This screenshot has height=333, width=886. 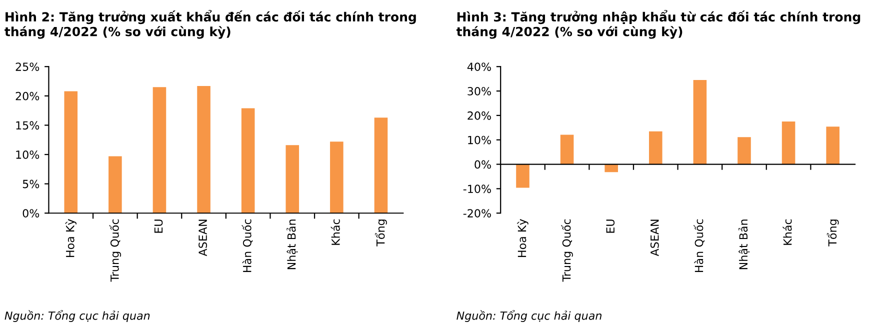 What do you see at coordinates (477, 189) in the screenshot?
I see `y-tick-label: -10%` at bounding box center [477, 189].